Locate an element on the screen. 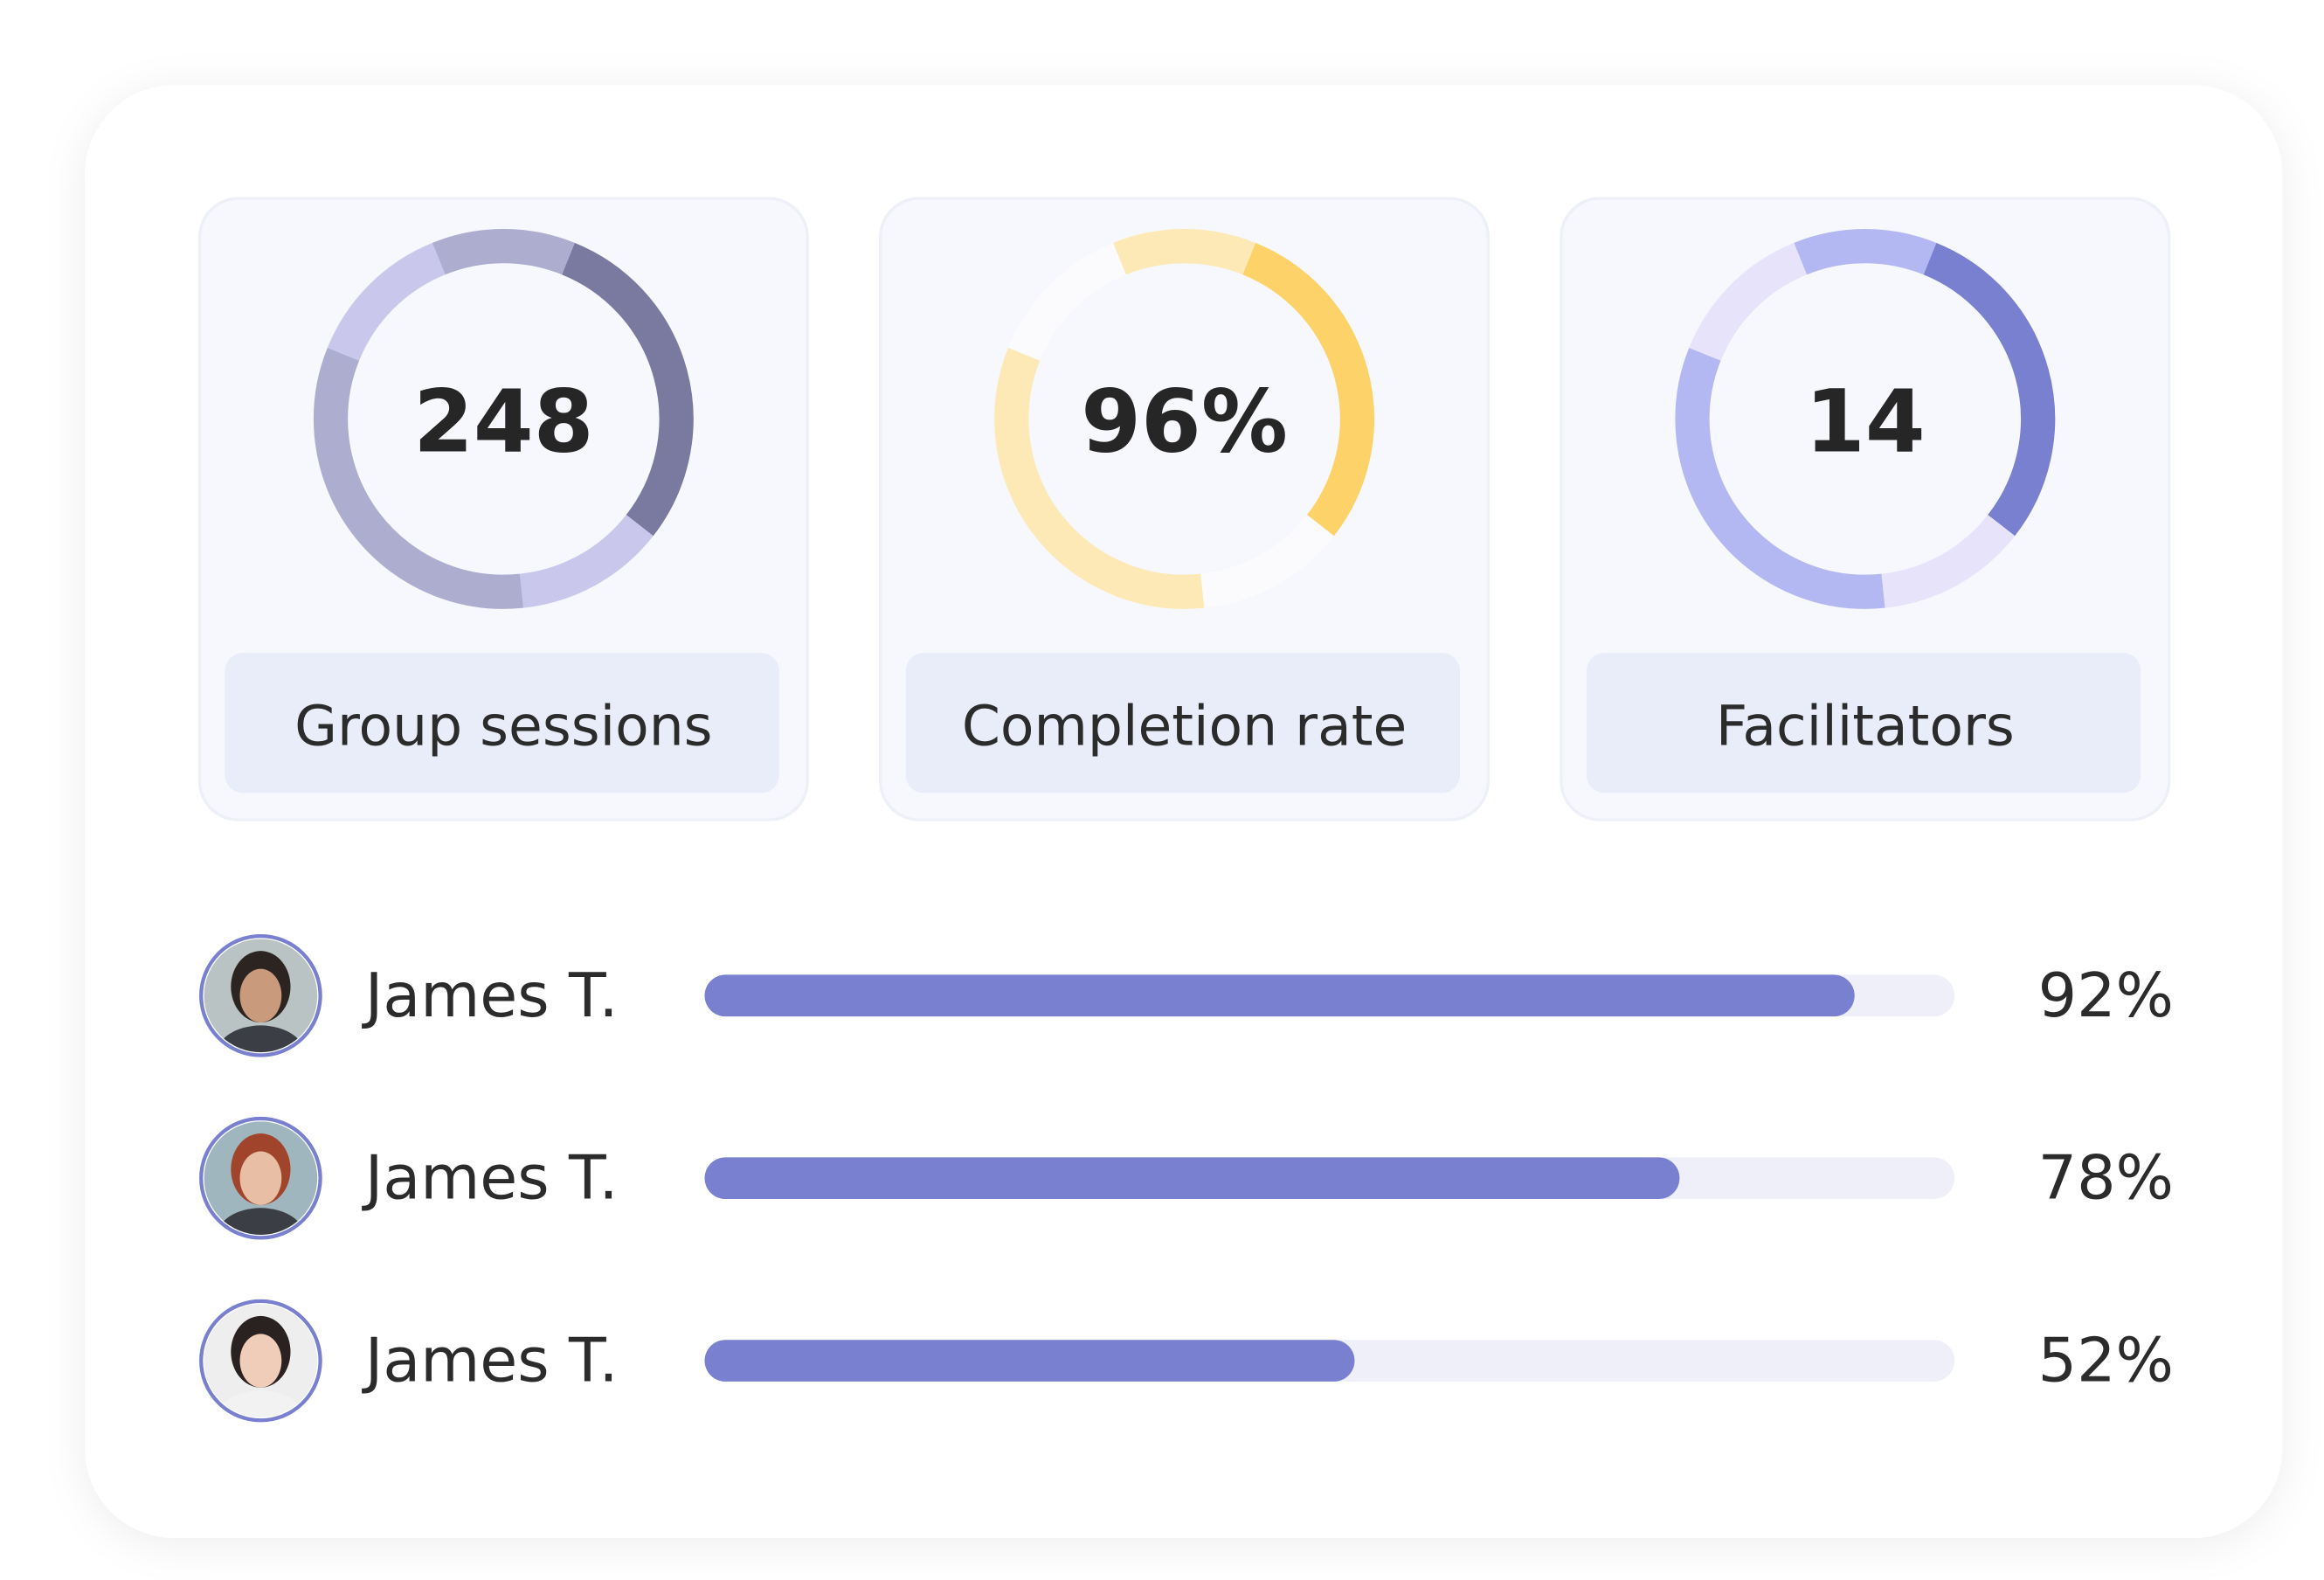  stat-card: 96% Completion rate is located at coordinates (1185, 509).